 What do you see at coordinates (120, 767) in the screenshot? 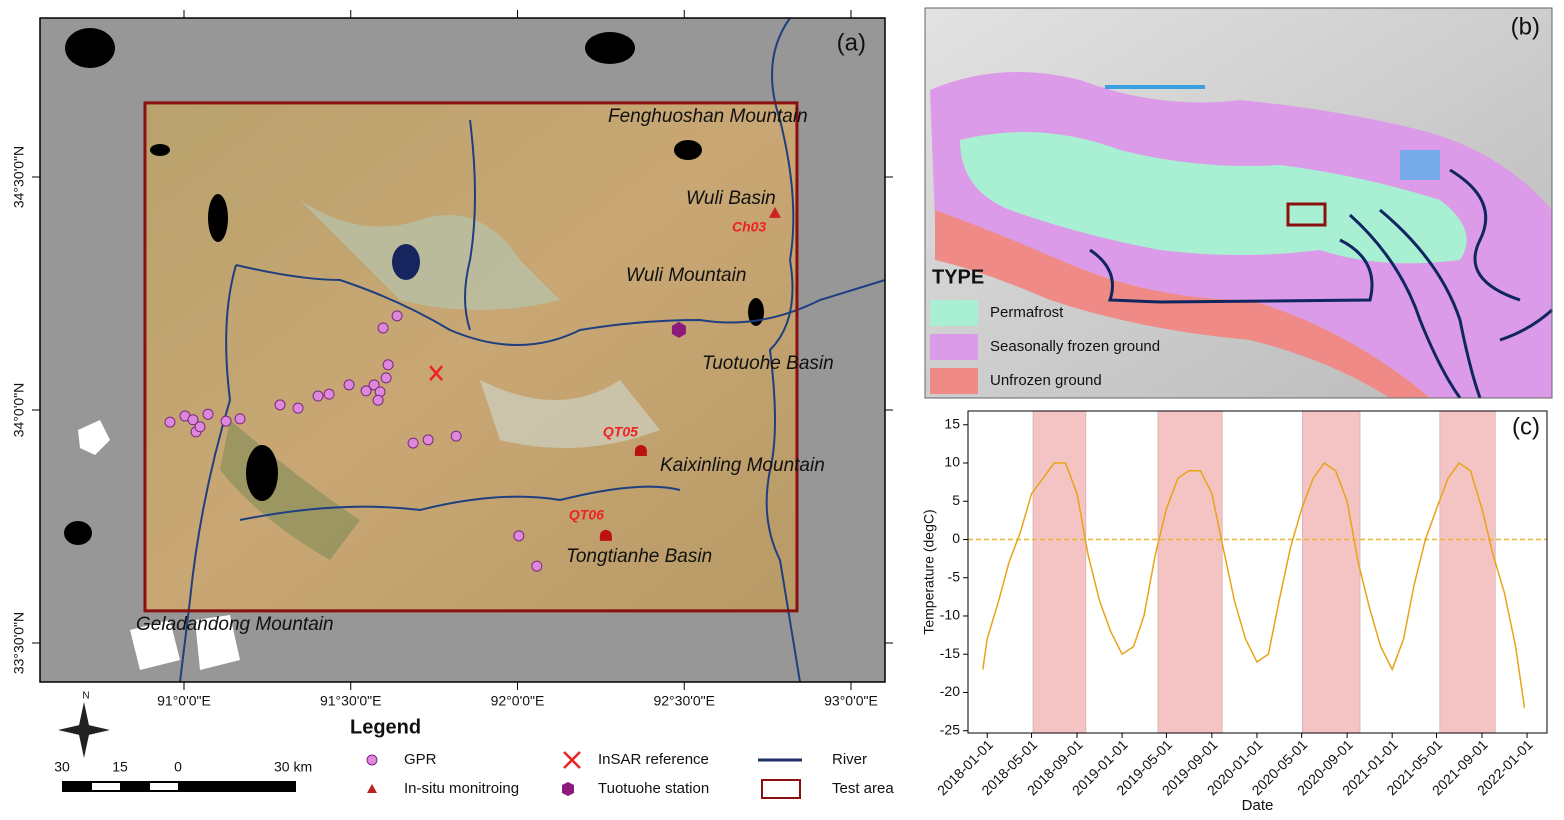
I see `scale-label: 15` at bounding box center [120, 767].